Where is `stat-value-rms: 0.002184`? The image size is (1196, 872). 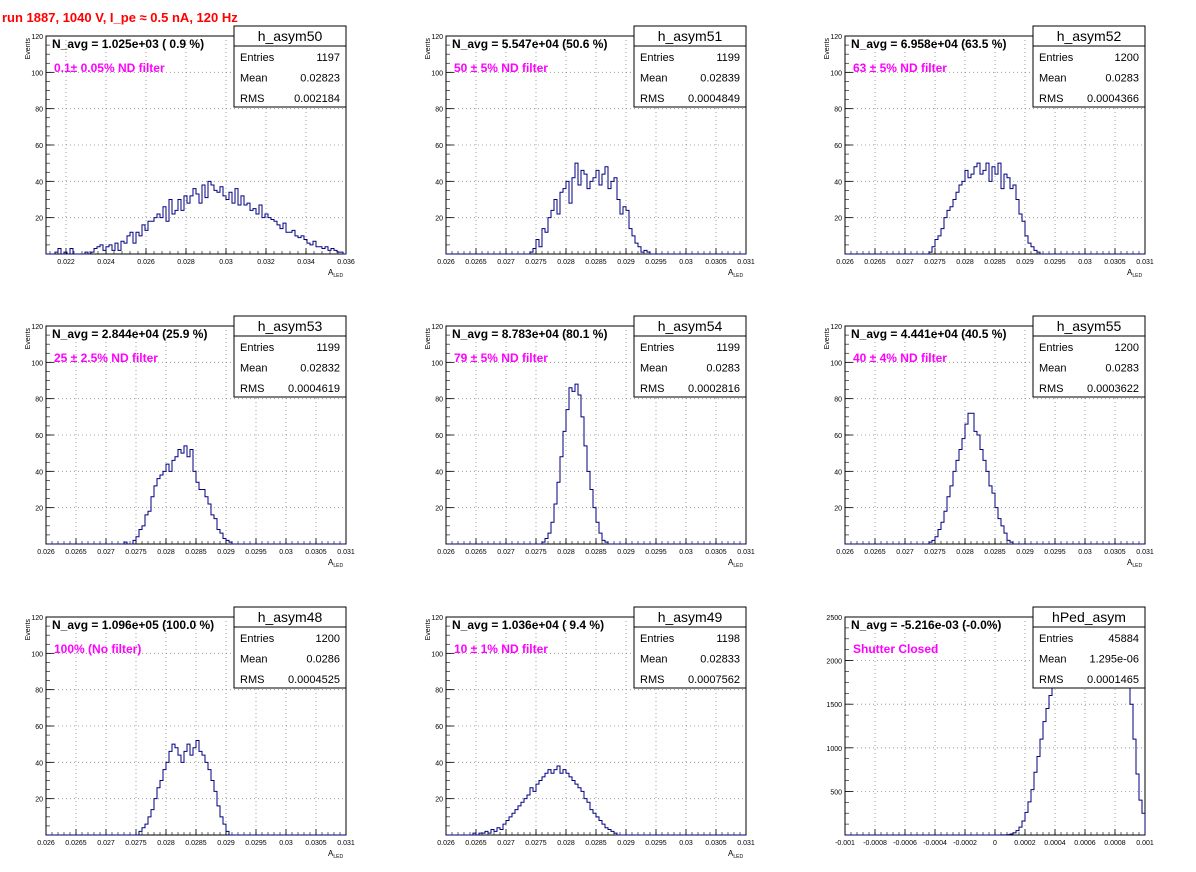
stat-value-rms: 0.002184 is located at coordinates (317, 99).